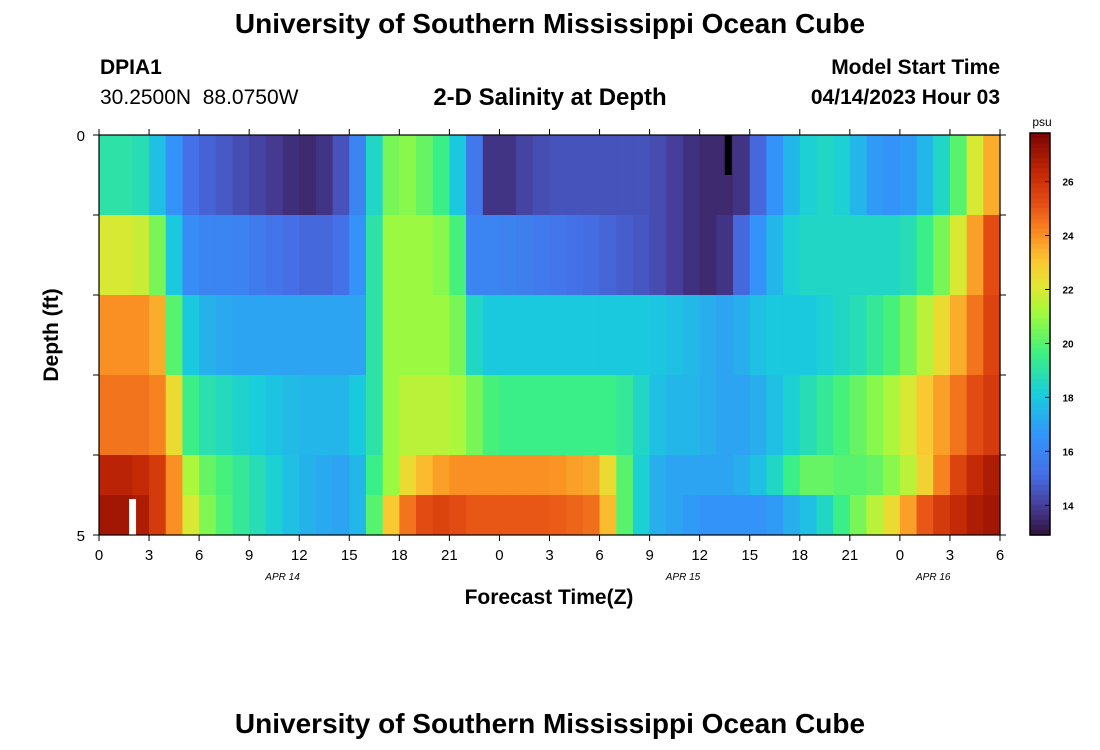  What do you see at coordinates (915, 67) in the screenshot?
I see `model-start-label: Model Start Time` at bounding box center [915, 67].